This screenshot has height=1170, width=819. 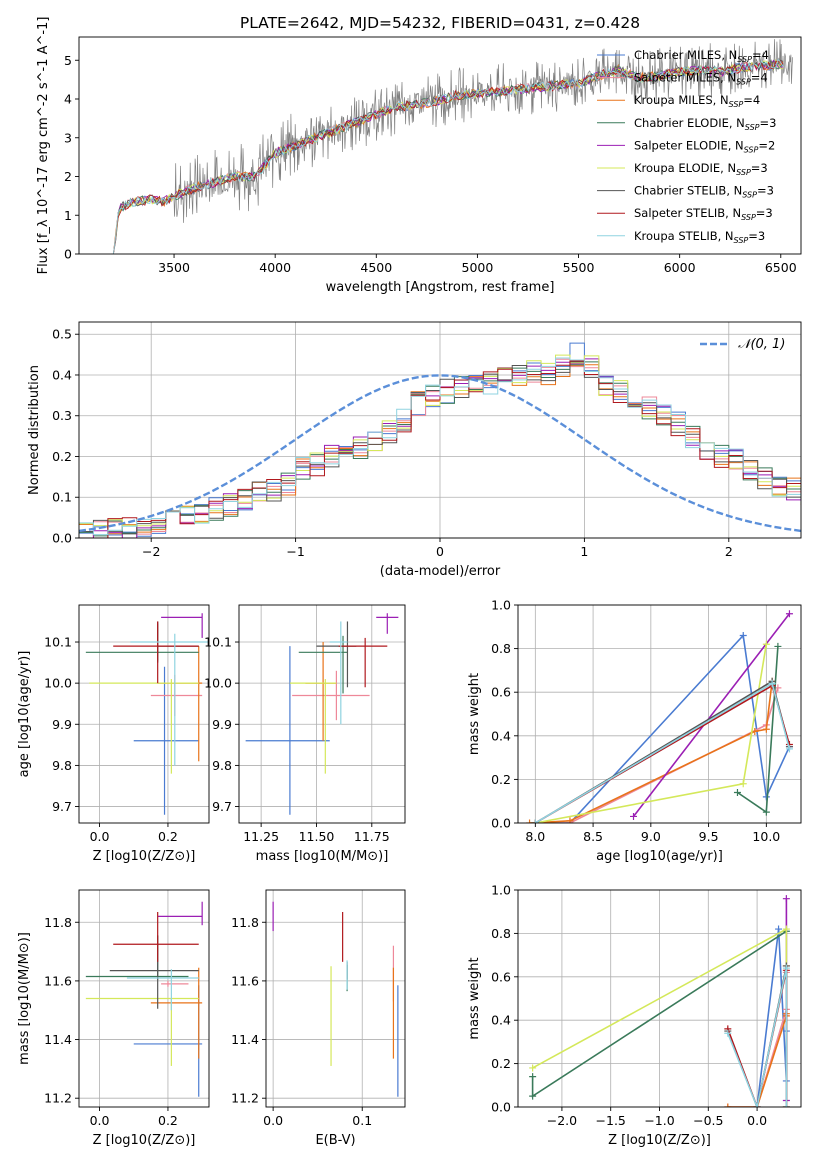 What do you see at coordinates (34, 430) in the screenshot?
I see `y-axis-label: Normed distribution` at bounding box center [34, 430].